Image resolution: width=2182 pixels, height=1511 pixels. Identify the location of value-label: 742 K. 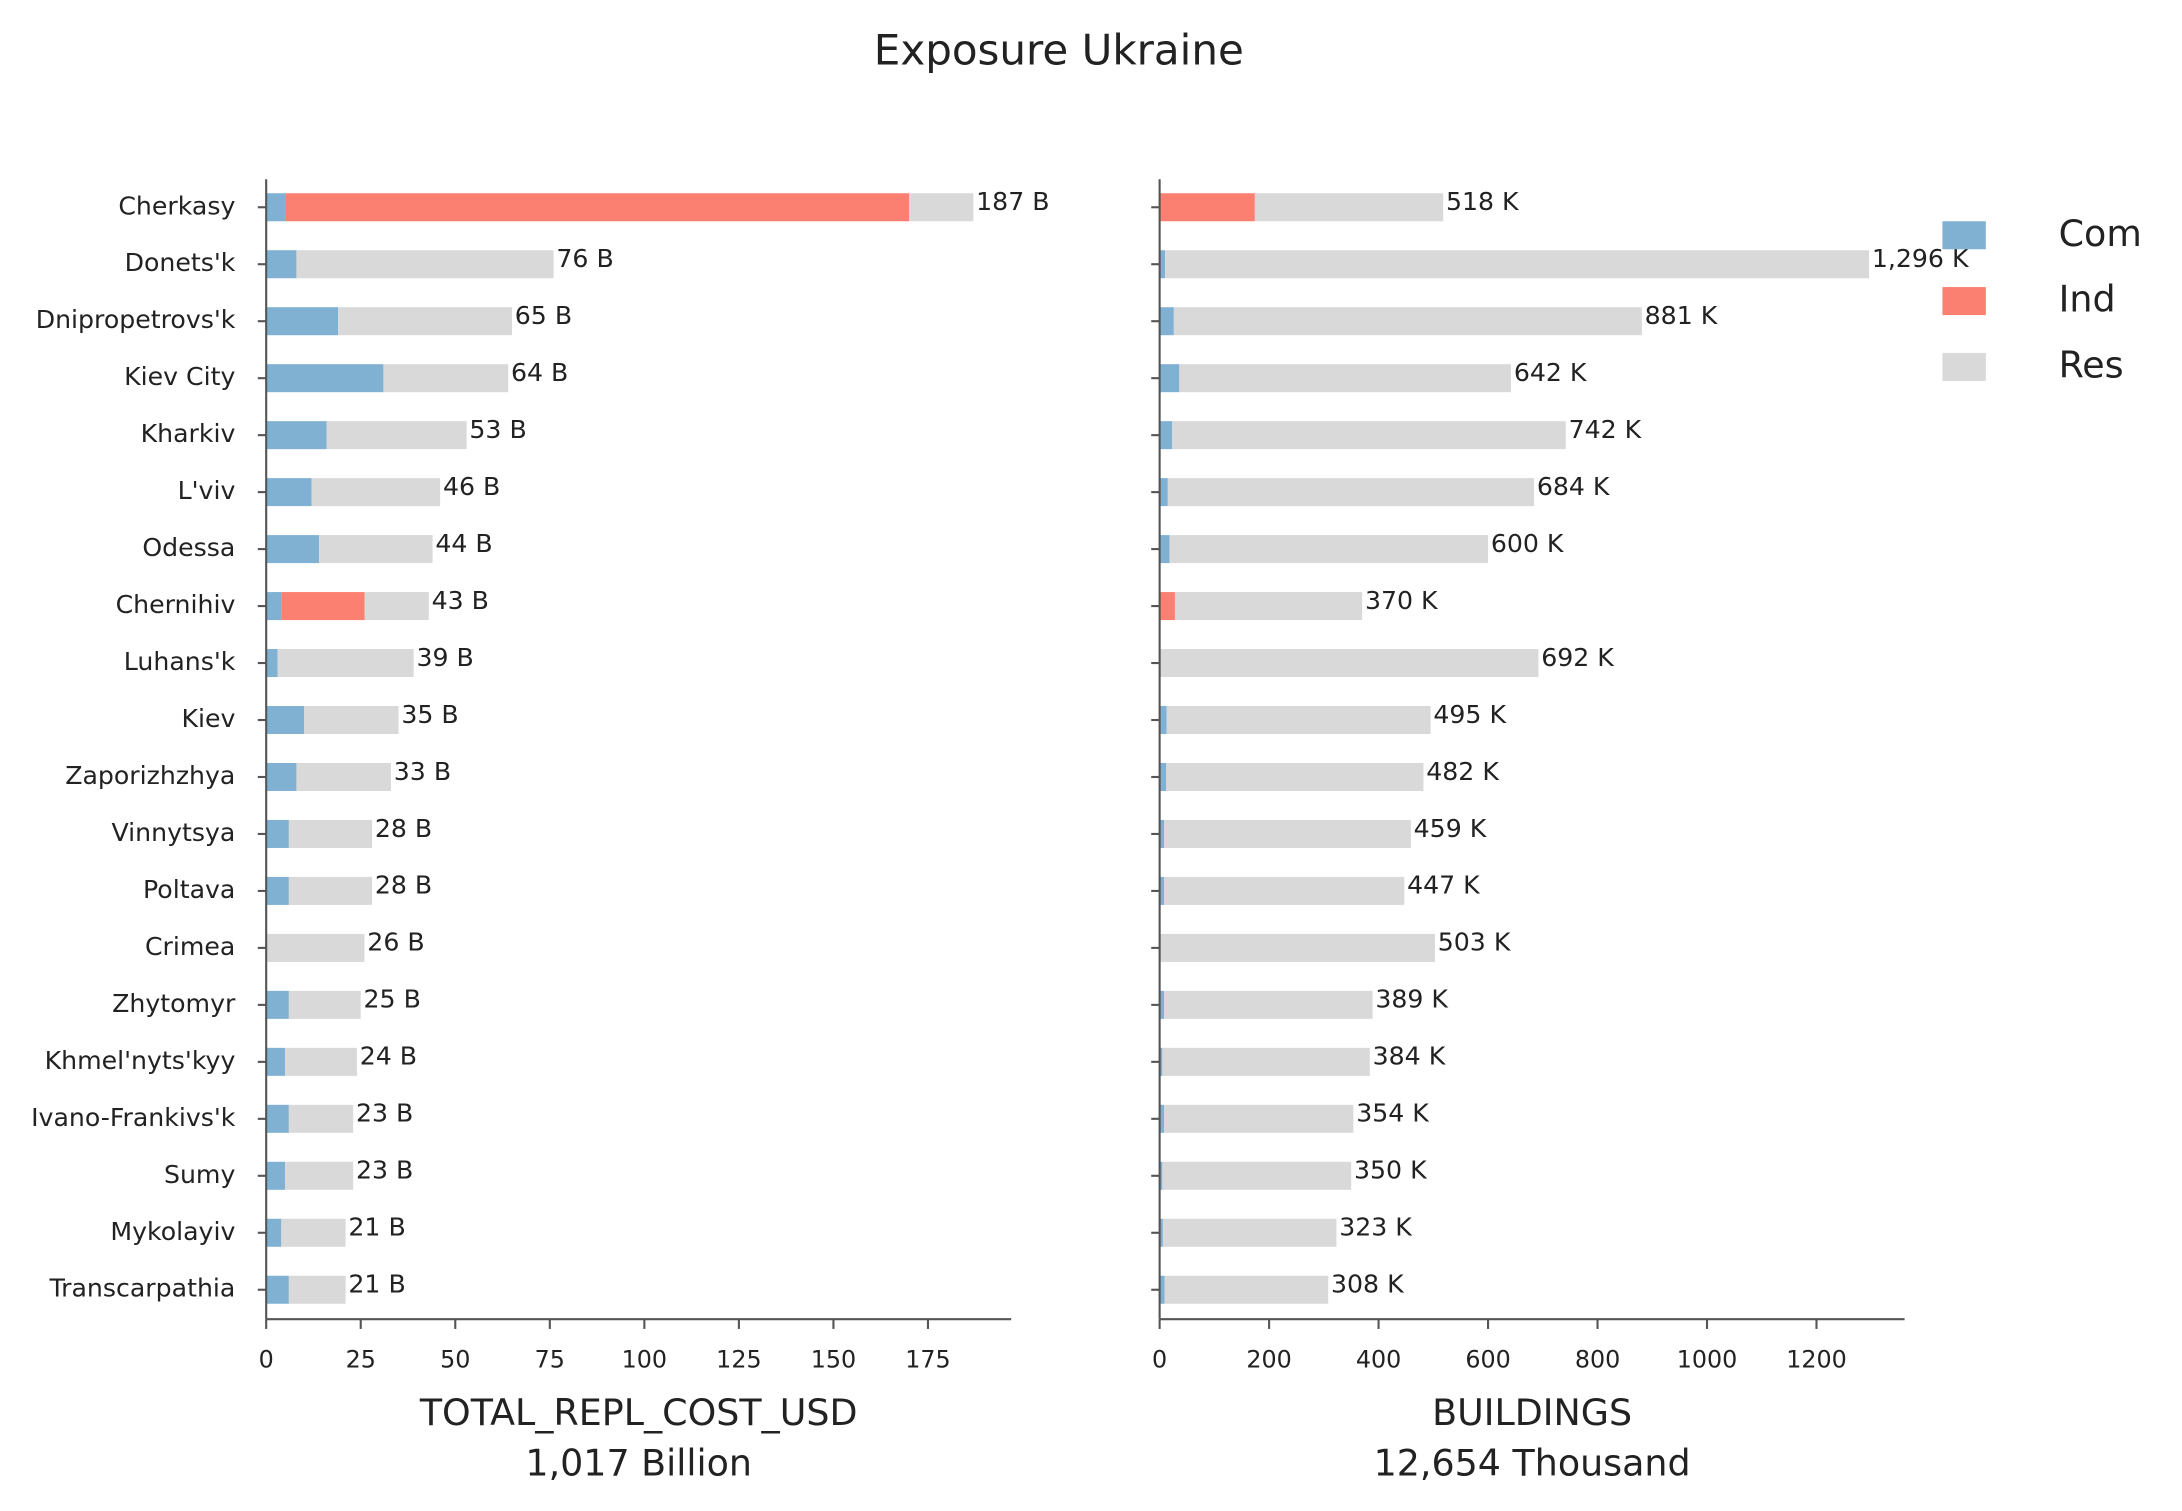
(1606, 429).